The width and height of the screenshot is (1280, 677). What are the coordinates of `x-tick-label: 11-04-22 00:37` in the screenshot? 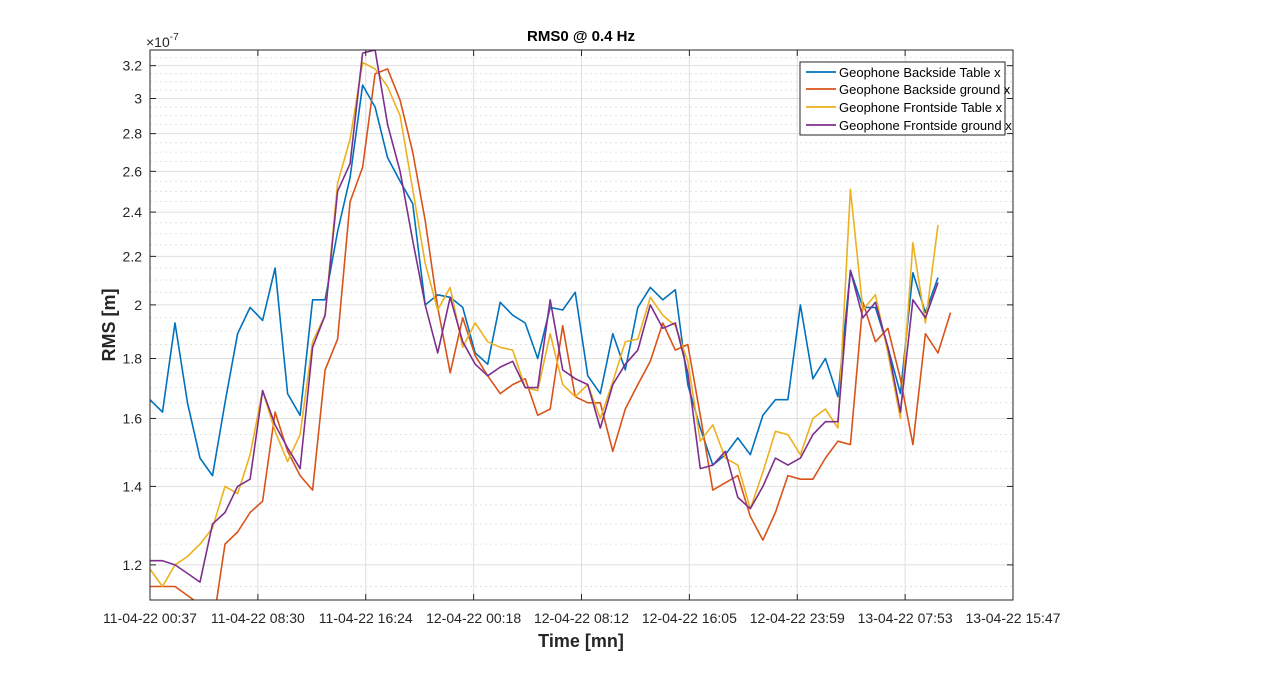 It's located at (150, 618).